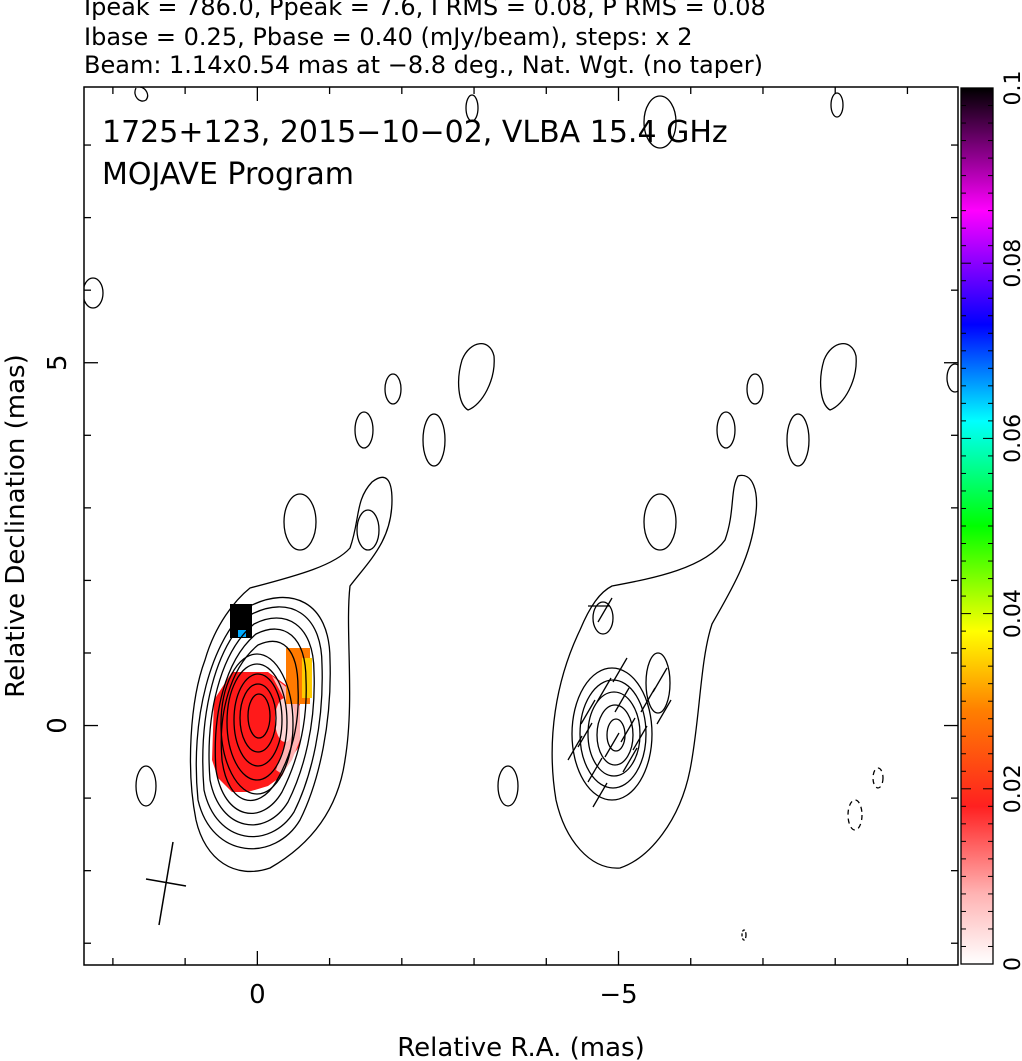 The width and height of the screenshot is (1022, 1061). What do you see at coordinates (1011, 521) in the screenshot?
I see `colorbar-tick-labels: 0 0.02 0.04 0.06 0.08 0.1` at bounding box center [1011, 521].